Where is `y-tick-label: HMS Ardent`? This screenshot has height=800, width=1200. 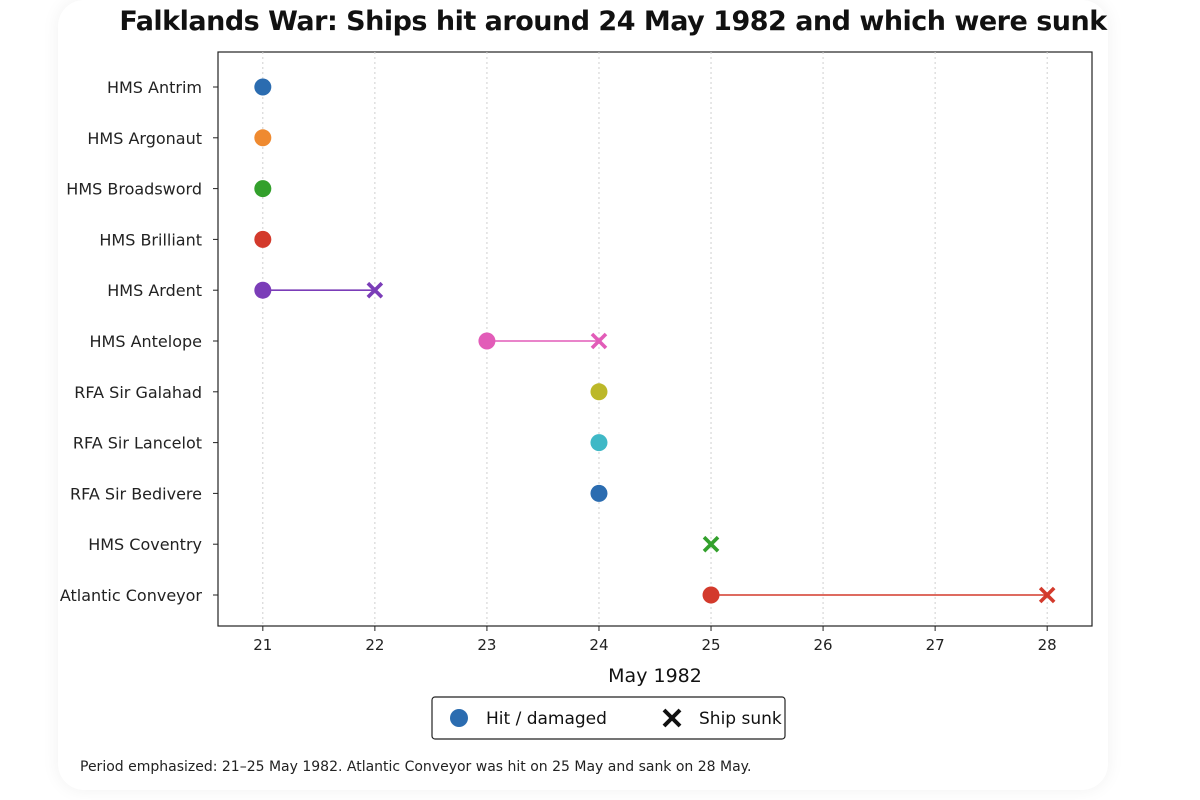 y-tick-label: HMS Ardent is located at coordinates (154, 290).